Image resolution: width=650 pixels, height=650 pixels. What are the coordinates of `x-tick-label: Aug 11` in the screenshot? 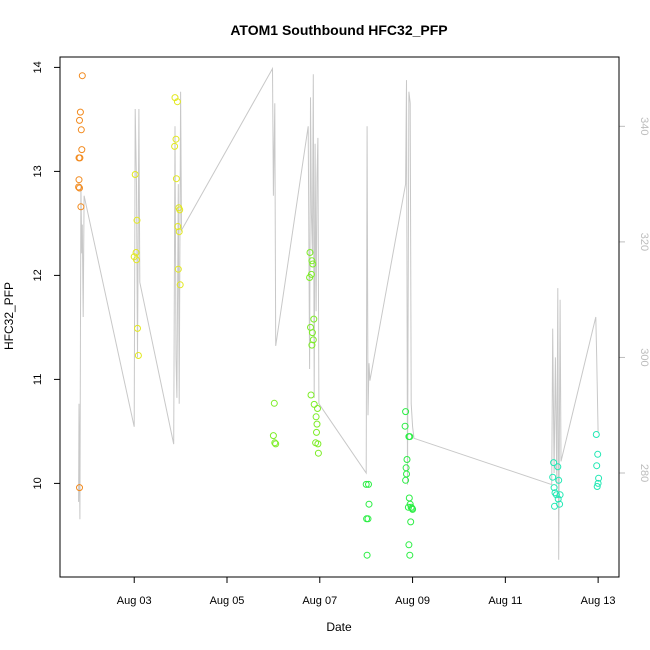 It's located at (505, 601).